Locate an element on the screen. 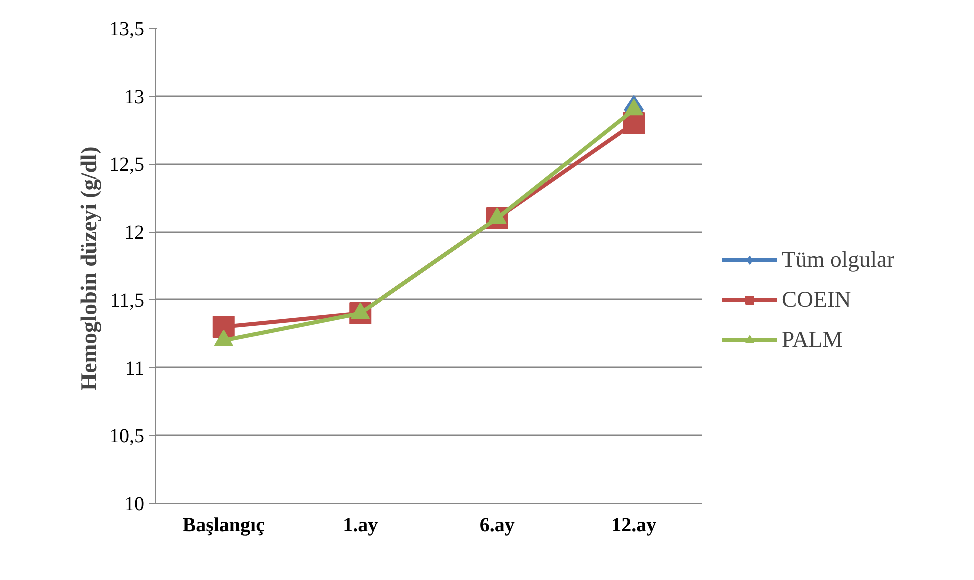 The width and height of the screenshot is (974, 580). y-tick-label: 11,5 is located at coordinates (127, 301).